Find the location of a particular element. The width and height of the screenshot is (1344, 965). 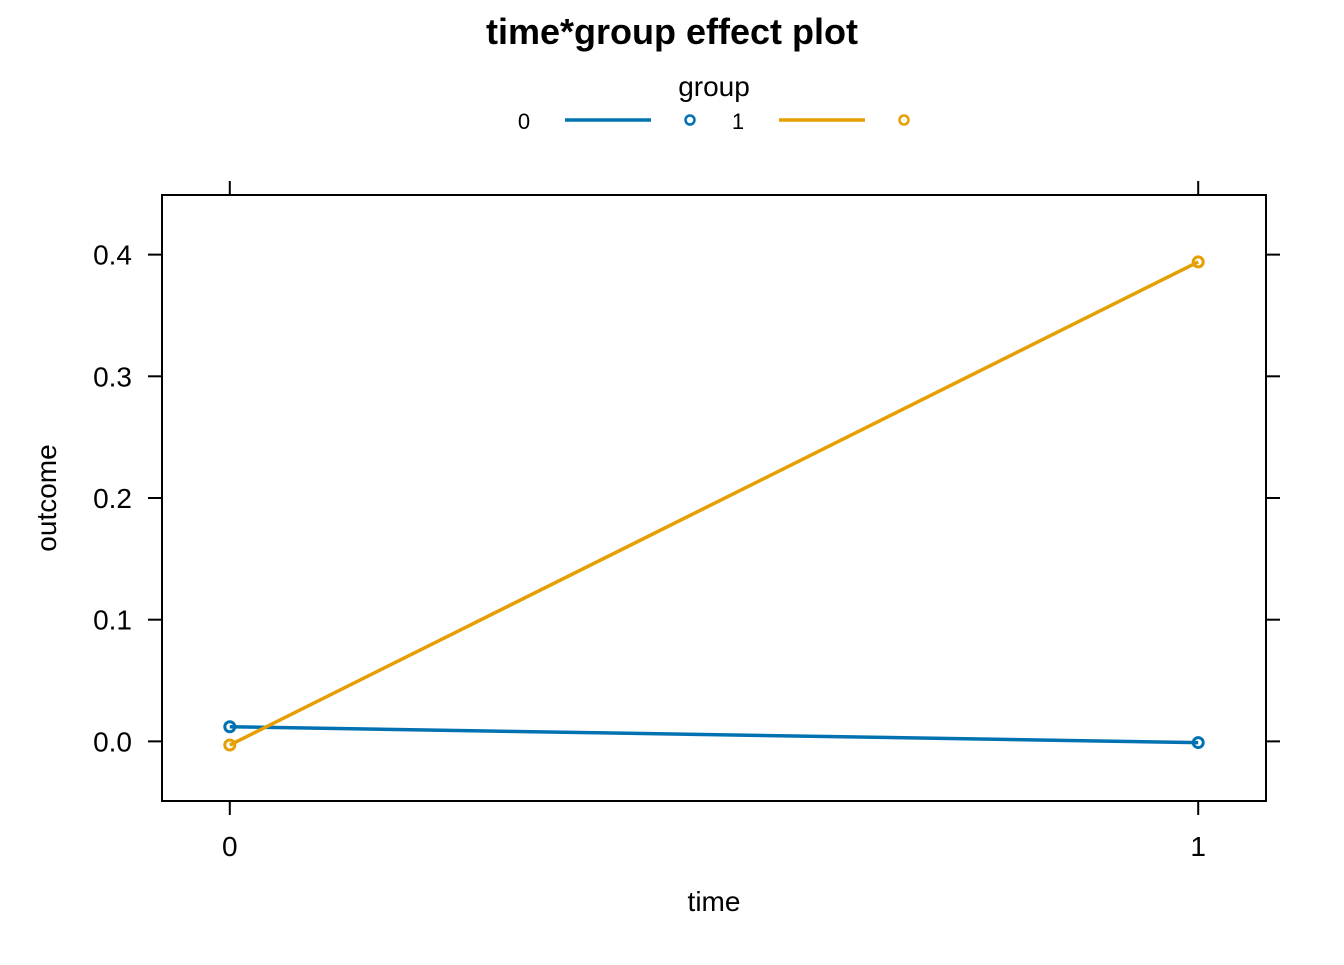

y-axis-label: outcome is located at coordinates (46, 497).